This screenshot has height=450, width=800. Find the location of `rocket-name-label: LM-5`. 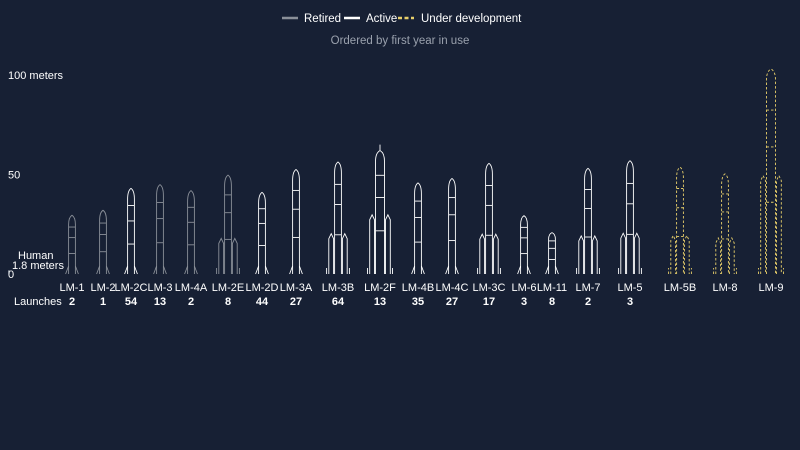

rocket-name-label: LM-5 is located at coordinates (629, 288).